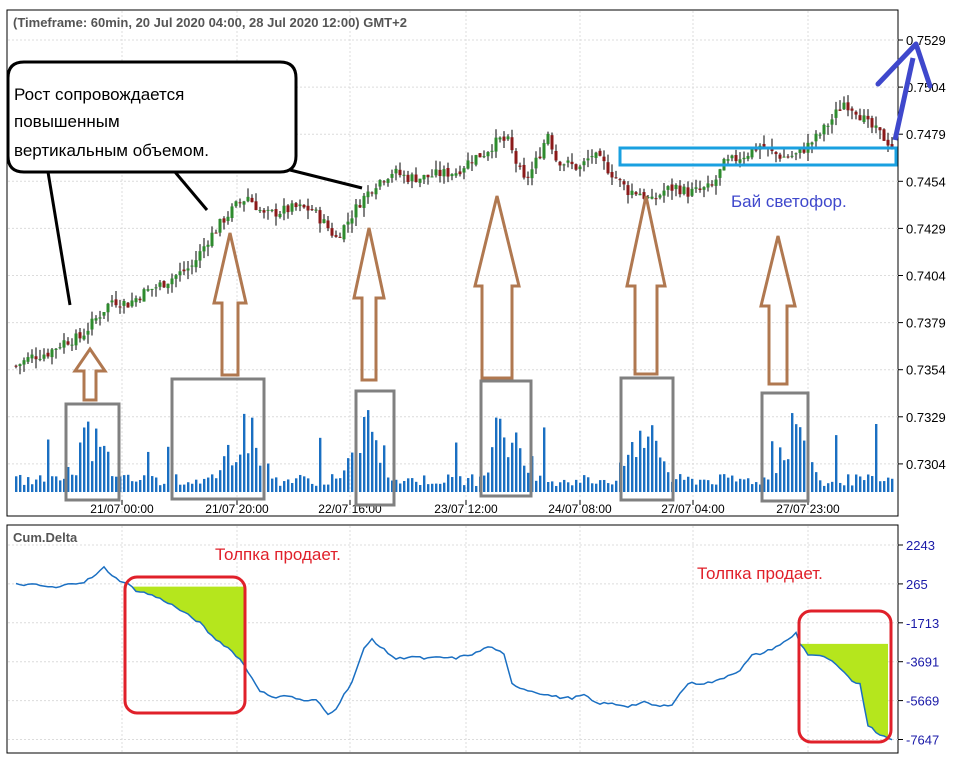  I want to click on buy-level-box, so click(758, 156).